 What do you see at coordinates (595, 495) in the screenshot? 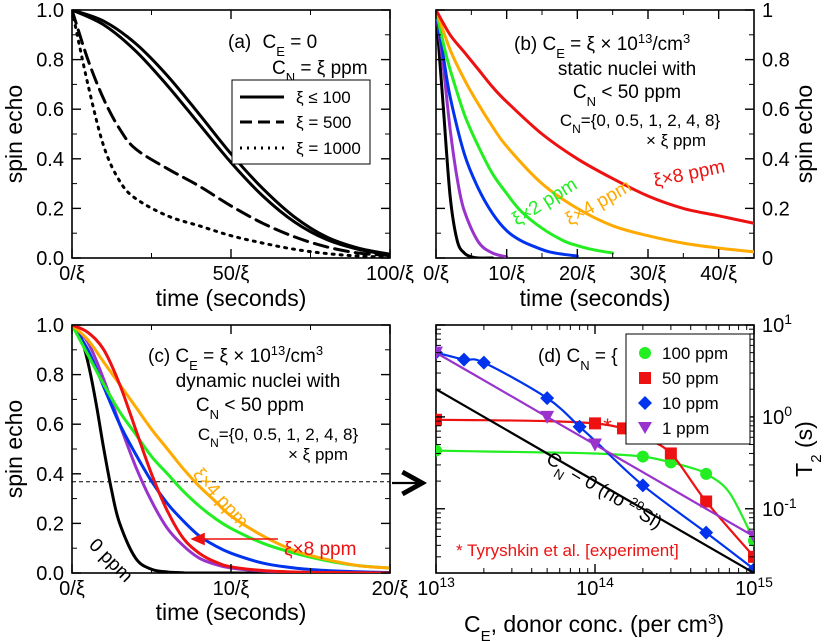
I see `series-line-100-ppm` at bounding box center [595, 495].